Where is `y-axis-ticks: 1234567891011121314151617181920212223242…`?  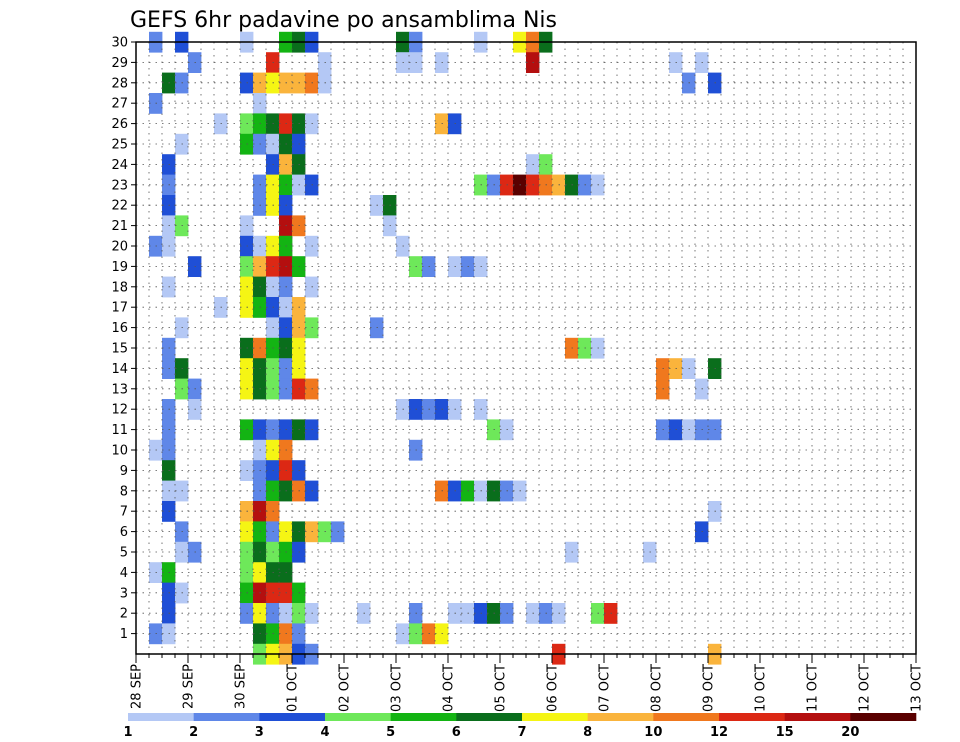 y-axis-ticks: 1234567891011121314151617181920212223242… is located at coordinates (123, 339).